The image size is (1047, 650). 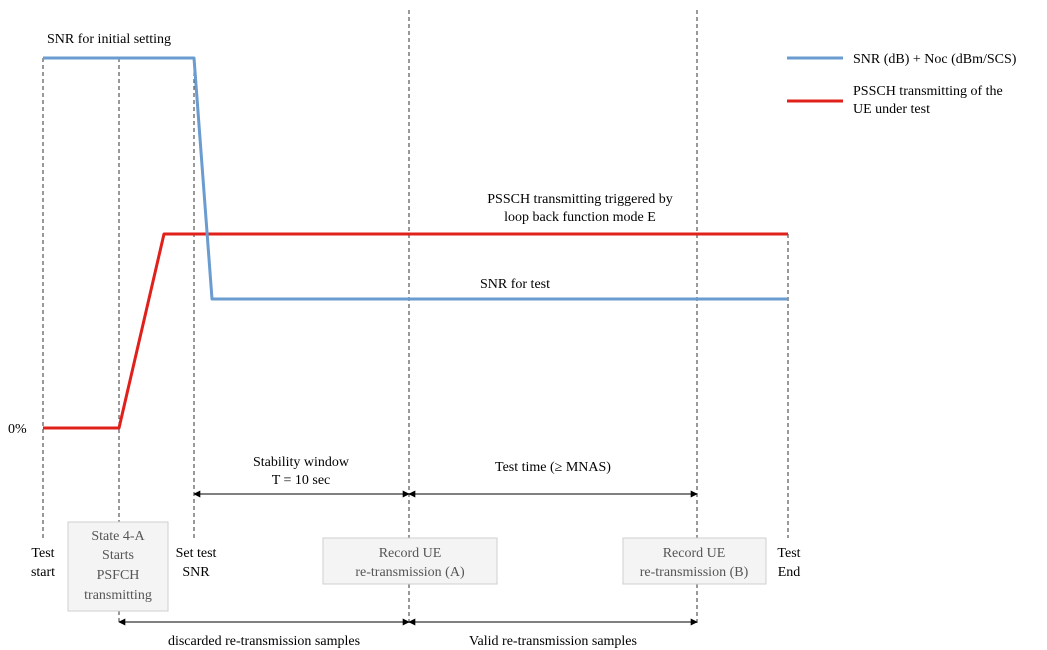 What do you see at coordinates (515, 284) in the screenshot?
I see `snr-test-label: SNR for test` at bounding box center [515, 284].